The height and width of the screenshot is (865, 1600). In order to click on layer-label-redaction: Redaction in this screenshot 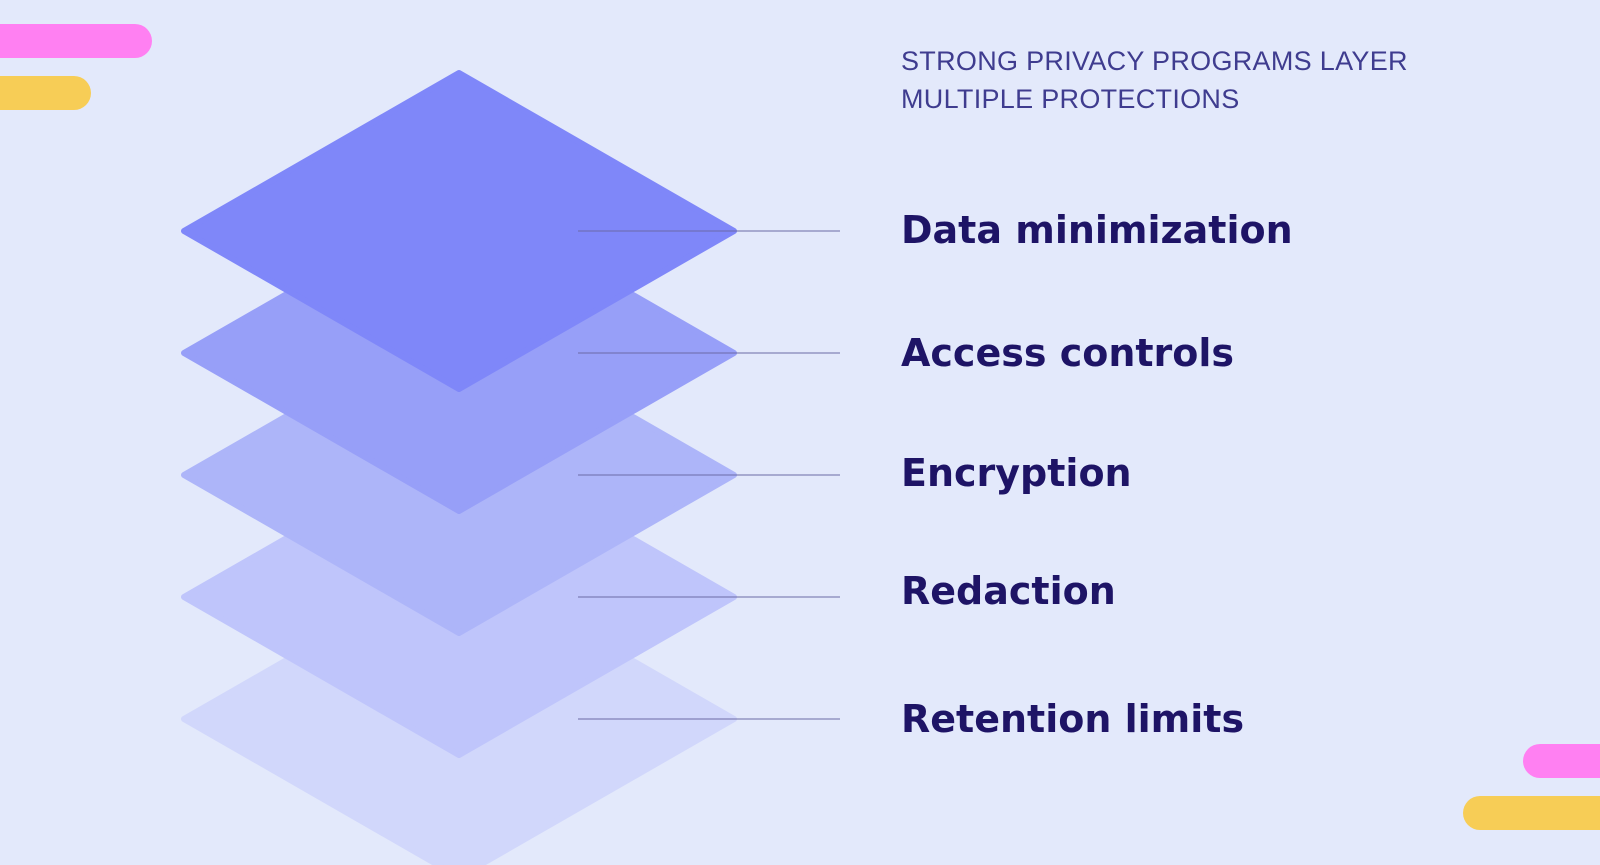, I will do `click(1008, 591)`.